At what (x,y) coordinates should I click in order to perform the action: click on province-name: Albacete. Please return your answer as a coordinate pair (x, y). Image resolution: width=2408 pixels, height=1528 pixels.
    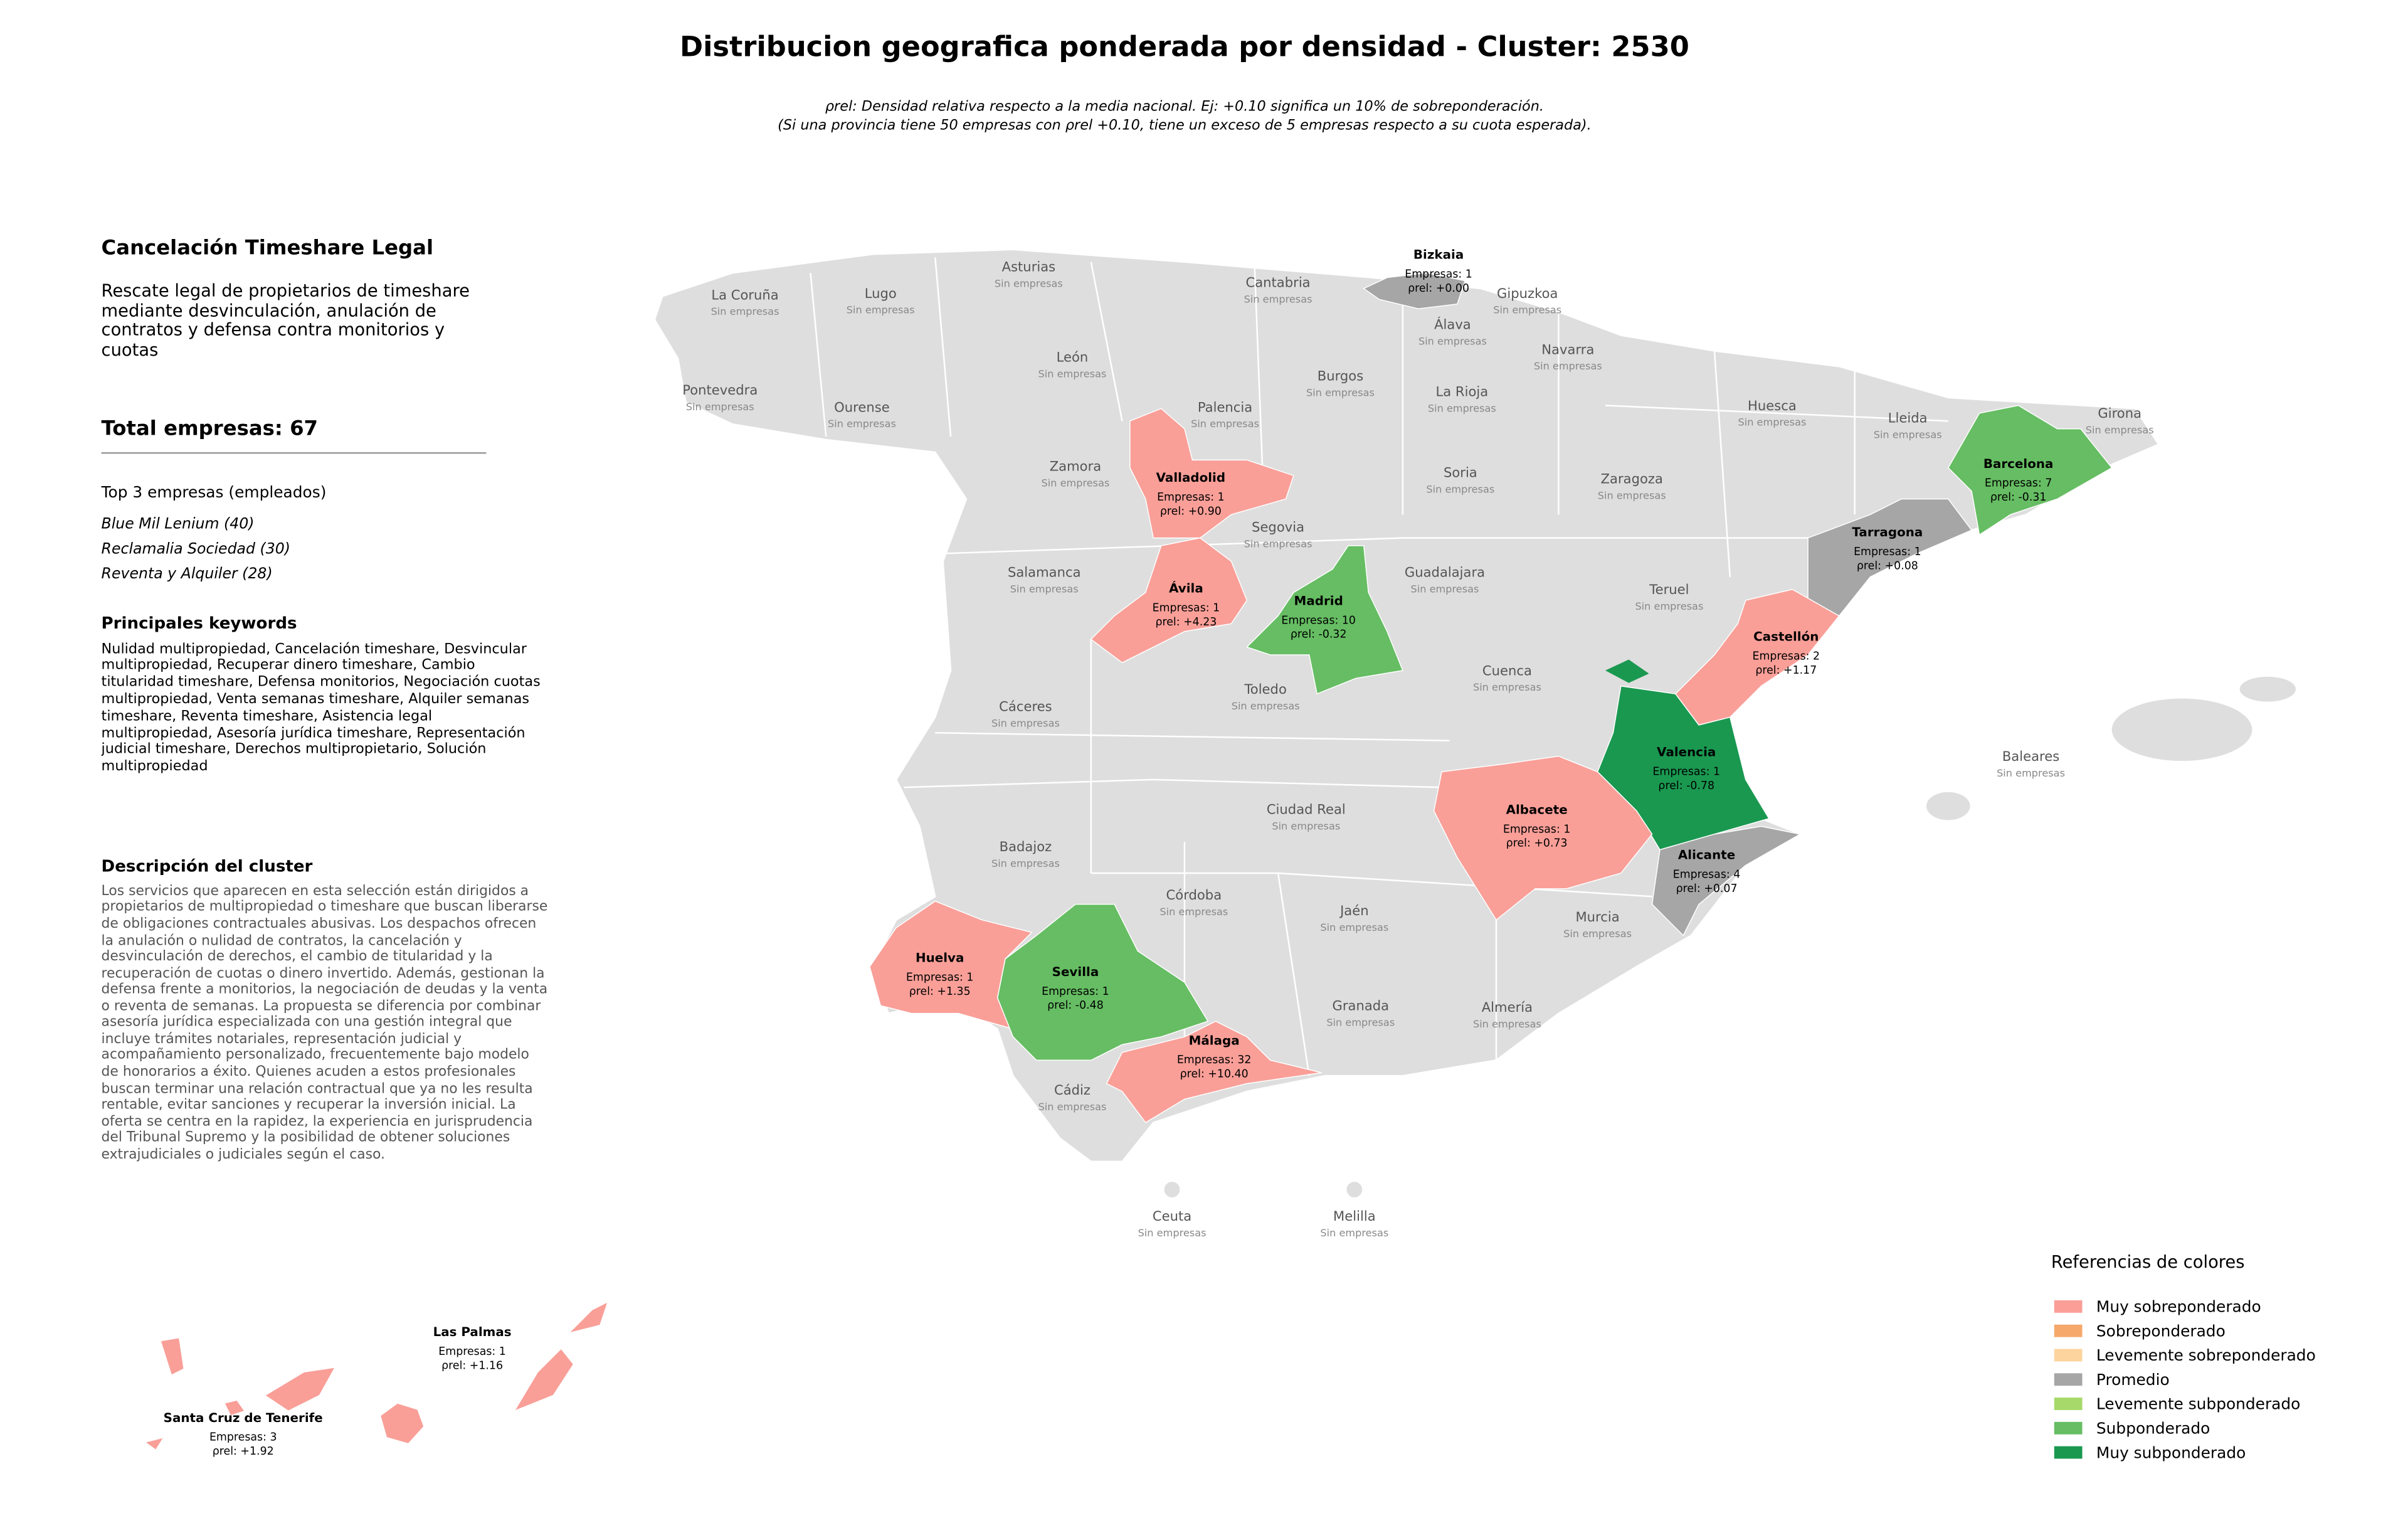
    Looking at the image, I should click on (1537, 810).